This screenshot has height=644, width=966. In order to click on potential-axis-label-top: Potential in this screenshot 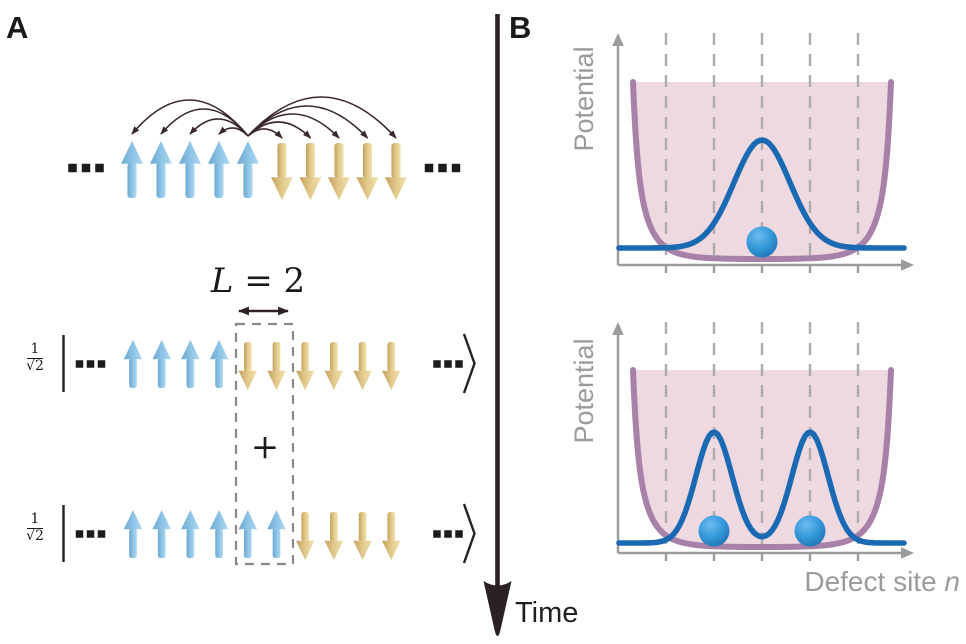, I will do `click(584, 99)`.